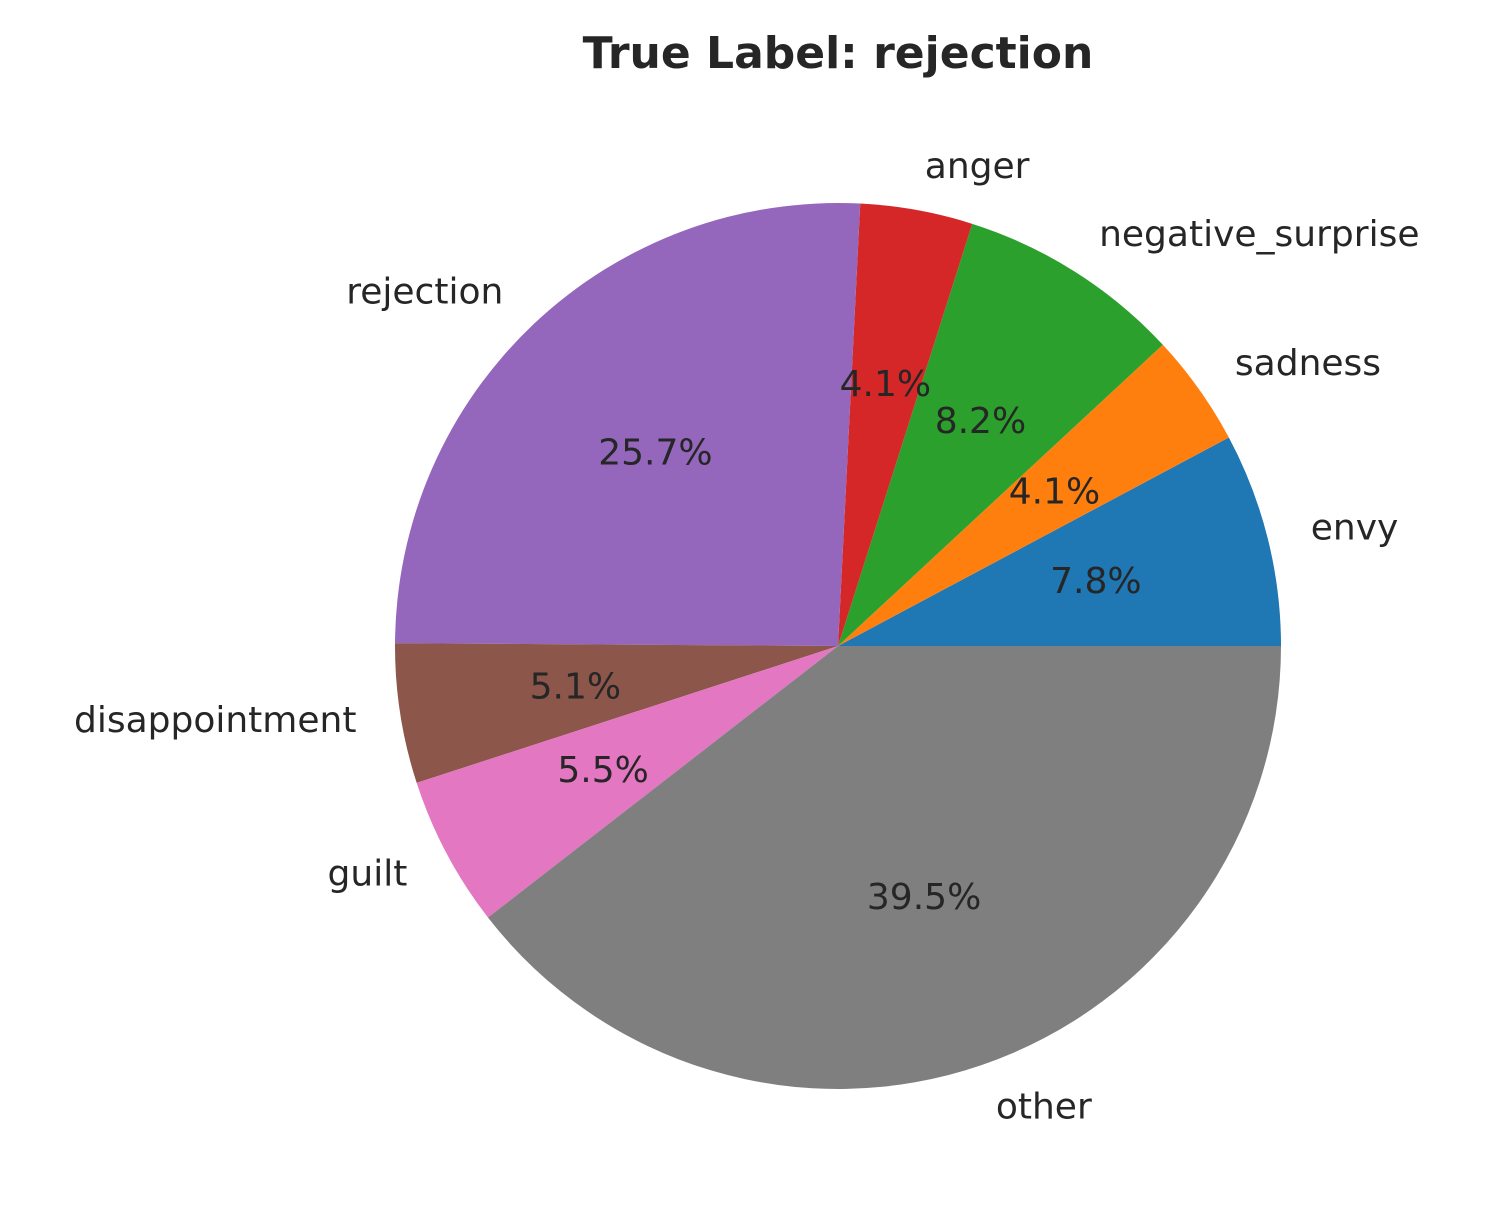 The height and width of the screenshot is (1231, 1499). Describe the element at coordinates (628, 424) in the screenshot. I see `pie-slice-rejection` at that location.